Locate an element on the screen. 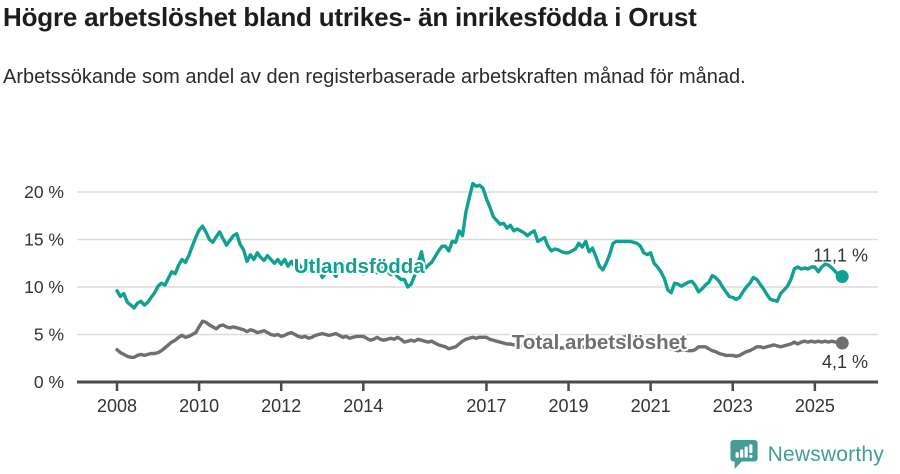 The image size is (900, 474). x-axis-label-2012: 2012 is located at coordinates (281, 406).